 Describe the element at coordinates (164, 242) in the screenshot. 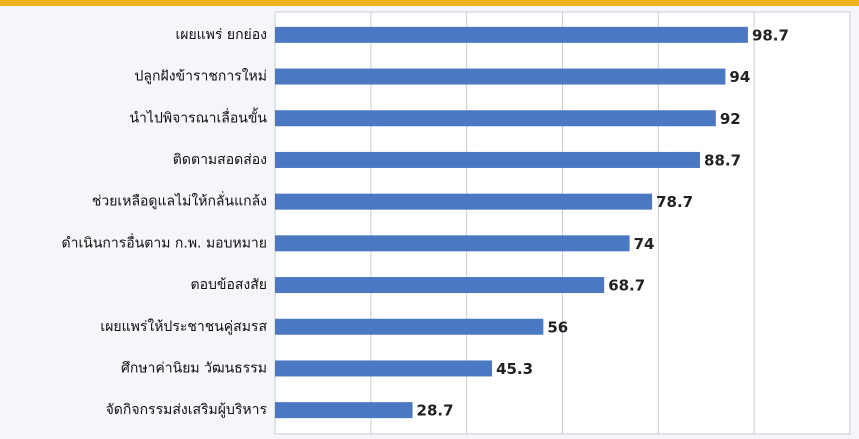

I see `category-label: ดำเนินการอื่นตาม ก.พ. มอบหมาย` at that location.